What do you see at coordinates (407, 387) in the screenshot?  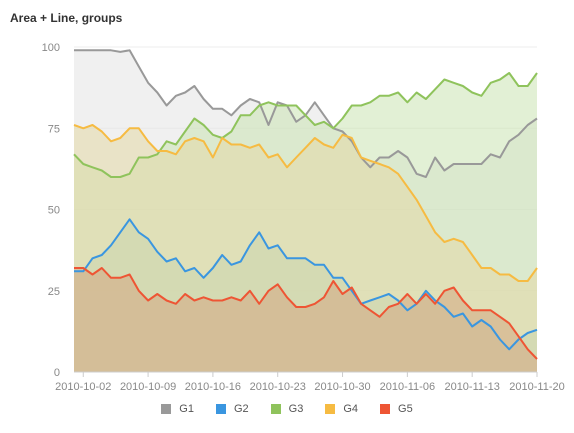 I see `x-tick-label: 2010-11-06` at bounding box center [407, 387].